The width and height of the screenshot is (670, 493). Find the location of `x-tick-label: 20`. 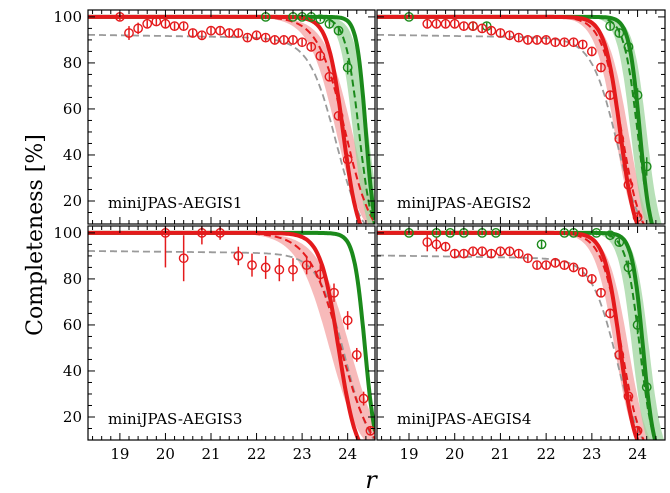

x-tick-label: 20 is located at coordinates (165, 454).